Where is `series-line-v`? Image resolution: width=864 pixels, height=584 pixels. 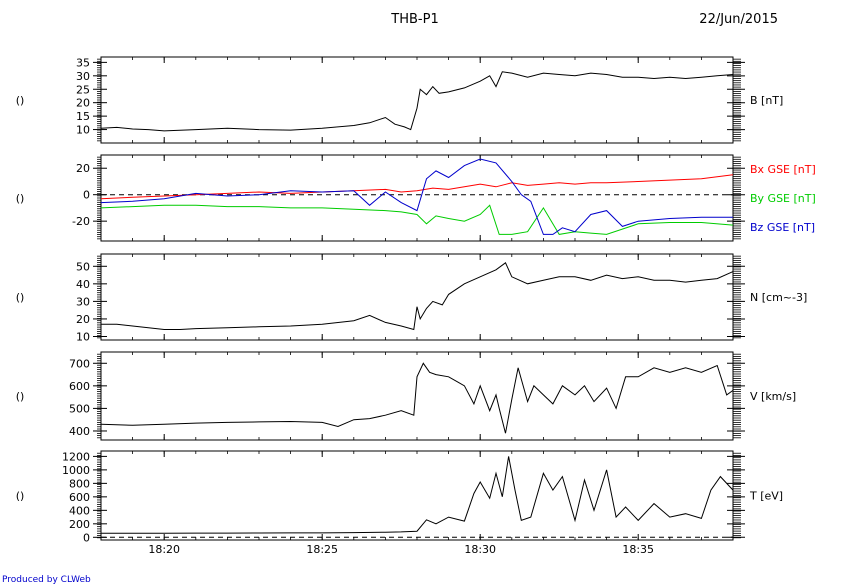 series-line-v is located at coordinates (417, 398).